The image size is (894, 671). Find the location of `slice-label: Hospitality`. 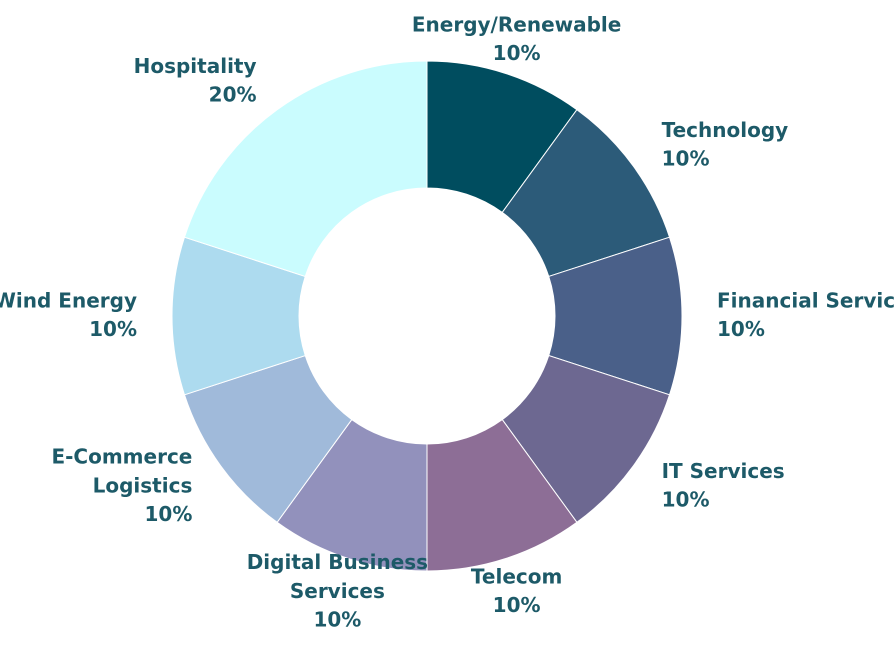

slice-label: Hospitality is located at coordinates (195, 65).